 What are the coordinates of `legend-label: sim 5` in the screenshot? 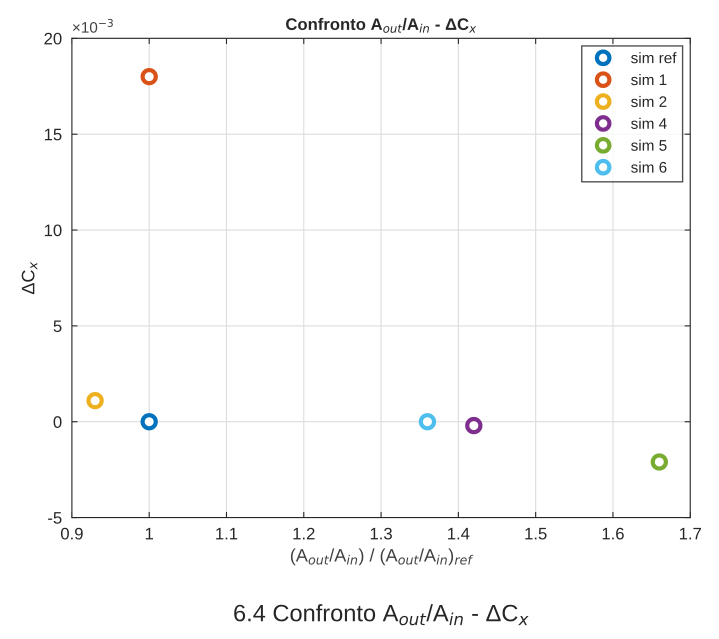 It's located at (649, 145).